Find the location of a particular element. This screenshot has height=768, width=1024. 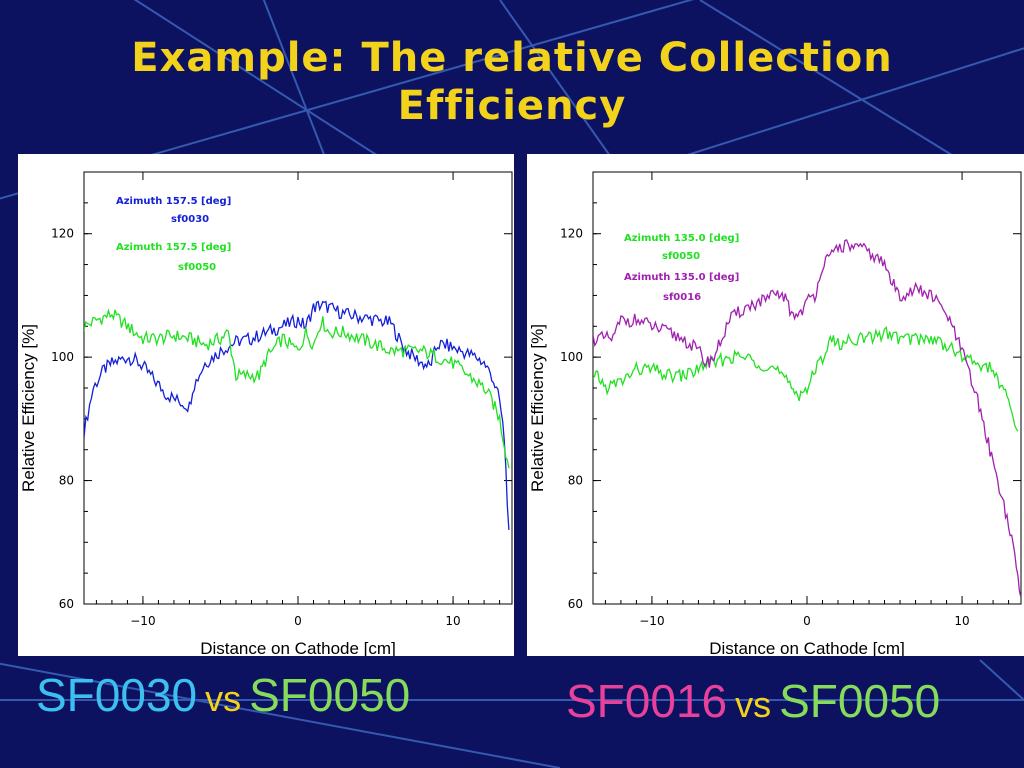

caption-left-vs: vs is located at coordinates (223, 698).